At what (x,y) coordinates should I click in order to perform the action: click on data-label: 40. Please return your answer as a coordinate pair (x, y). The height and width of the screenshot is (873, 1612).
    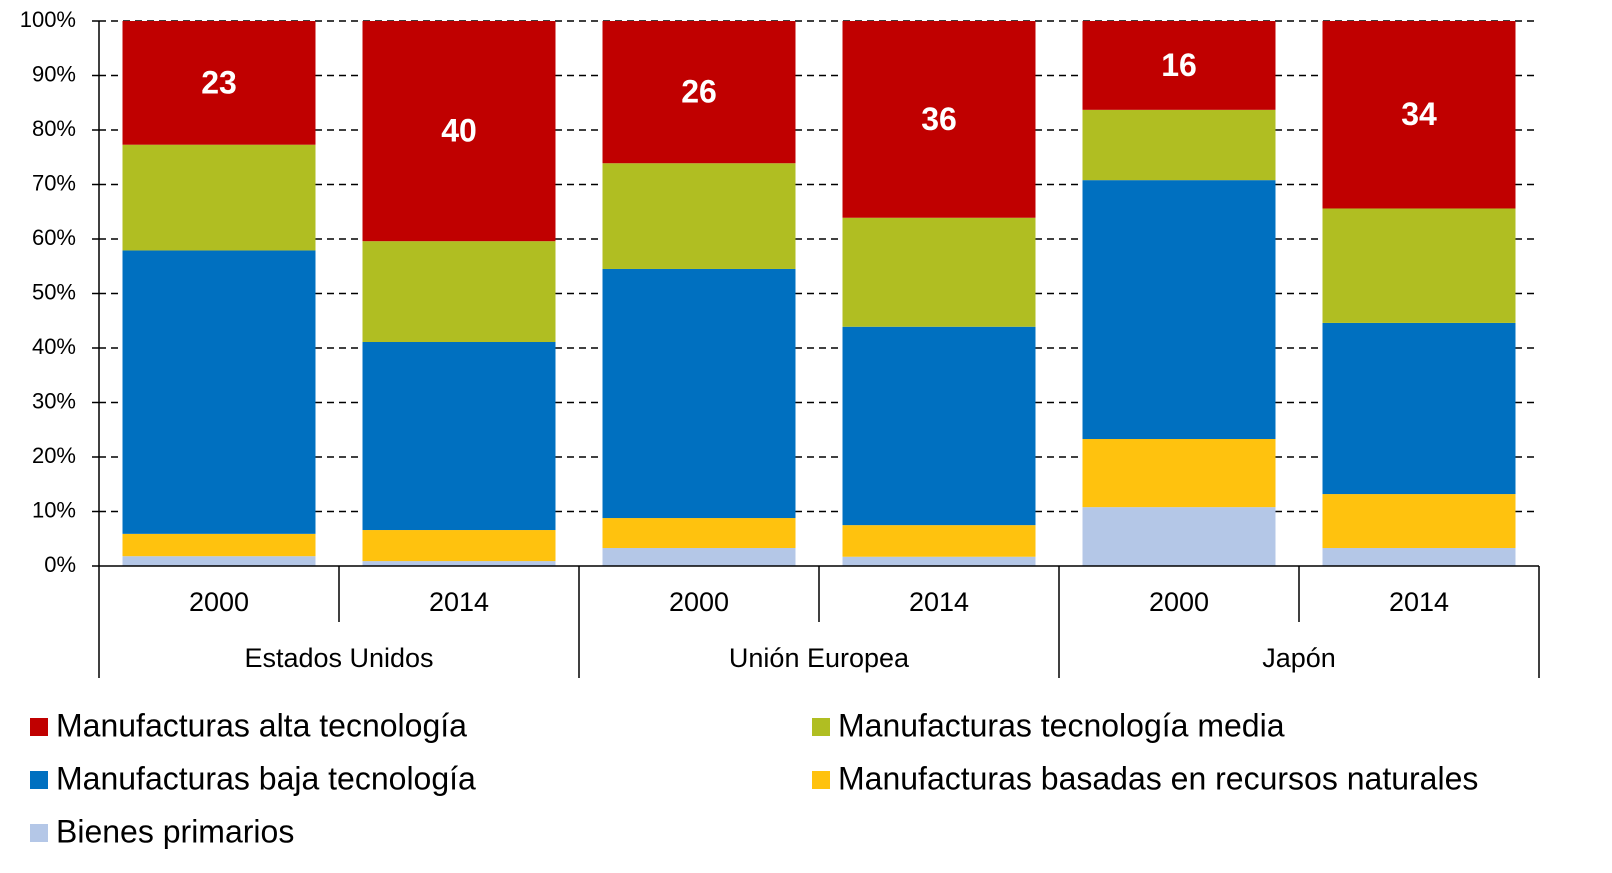
    Looking at the image, I should click on (459, 131).